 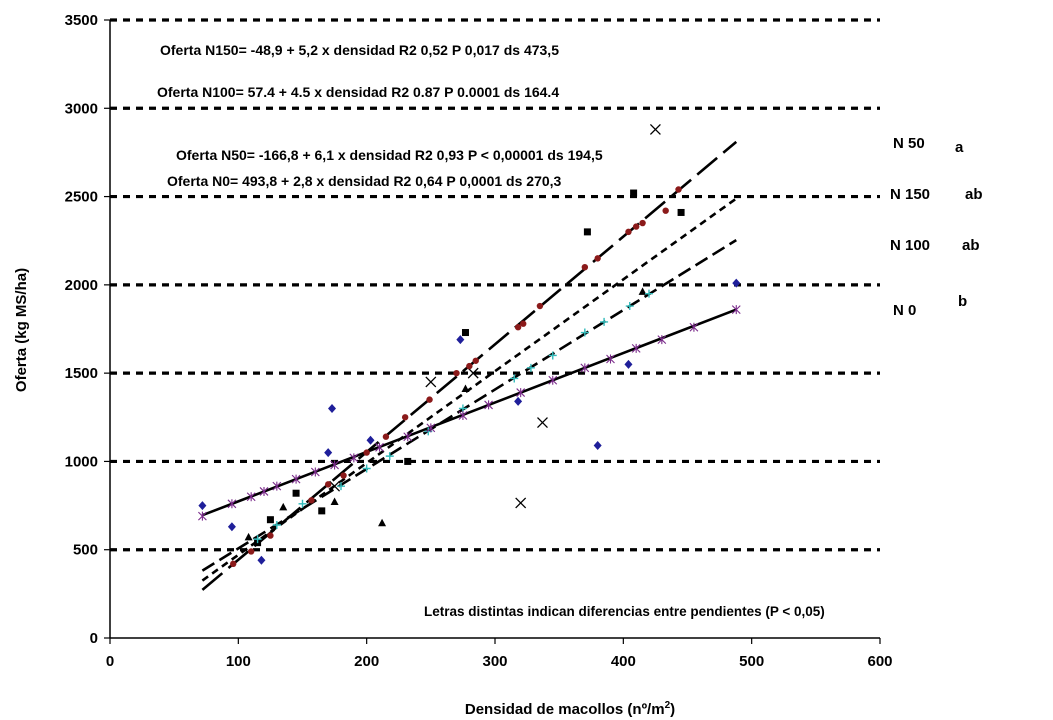 I want to click on series-letter-n100: ab, so click(x=971, y=245).